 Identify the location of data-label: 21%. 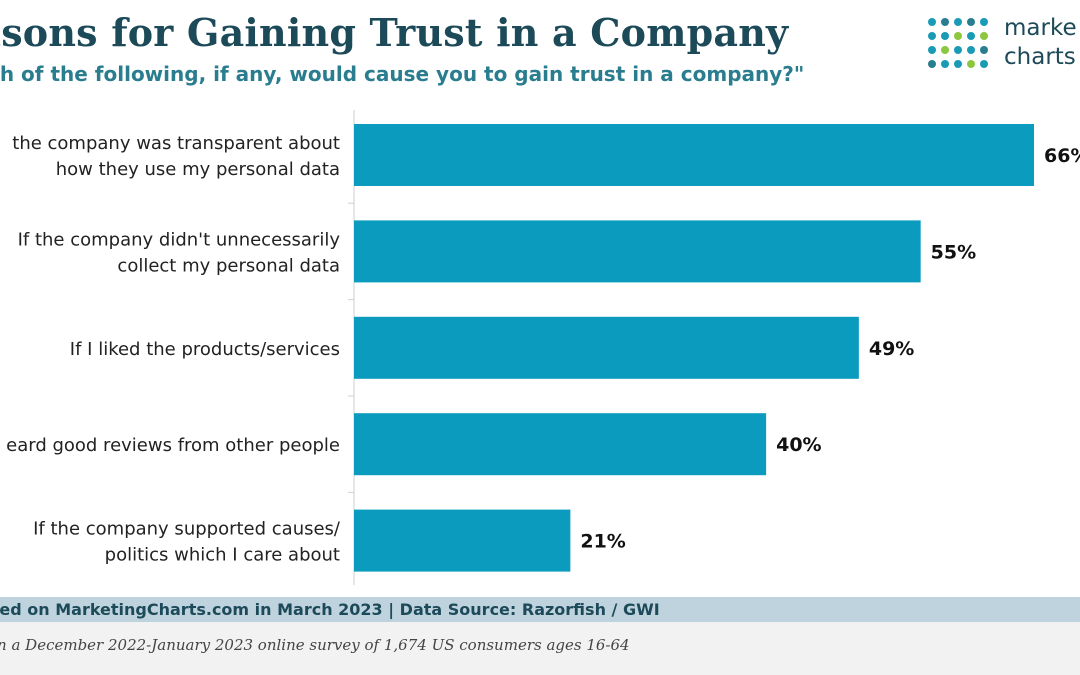
(602, 542).